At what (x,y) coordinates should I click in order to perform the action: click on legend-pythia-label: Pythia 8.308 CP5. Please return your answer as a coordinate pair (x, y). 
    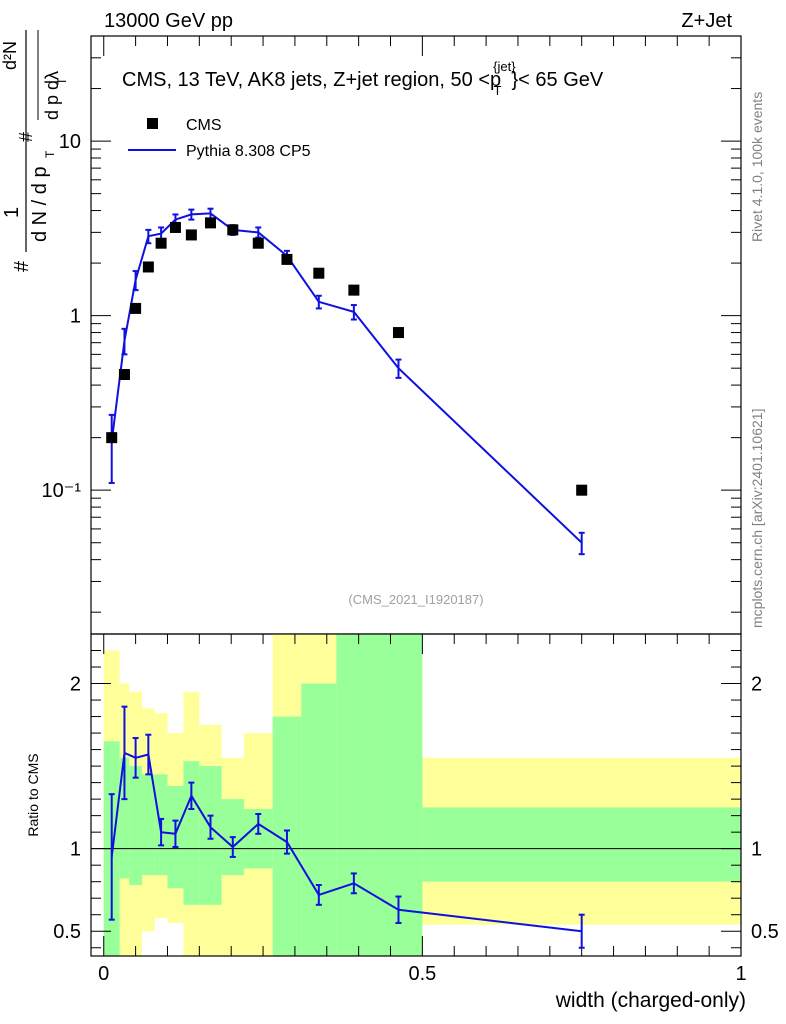
    Looking at the image, I should click on (248, 151).